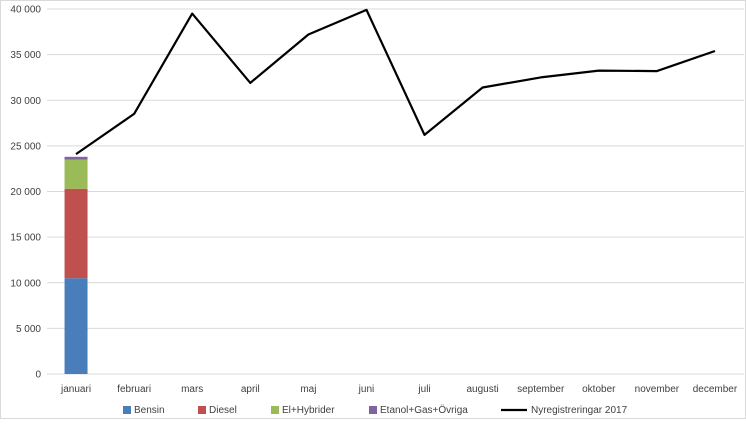 This screenshot has width=746, height=425. Describe the element at coordinates (25, 55) in the screenshot. I see `y-tick-label: 35 000` at that location.